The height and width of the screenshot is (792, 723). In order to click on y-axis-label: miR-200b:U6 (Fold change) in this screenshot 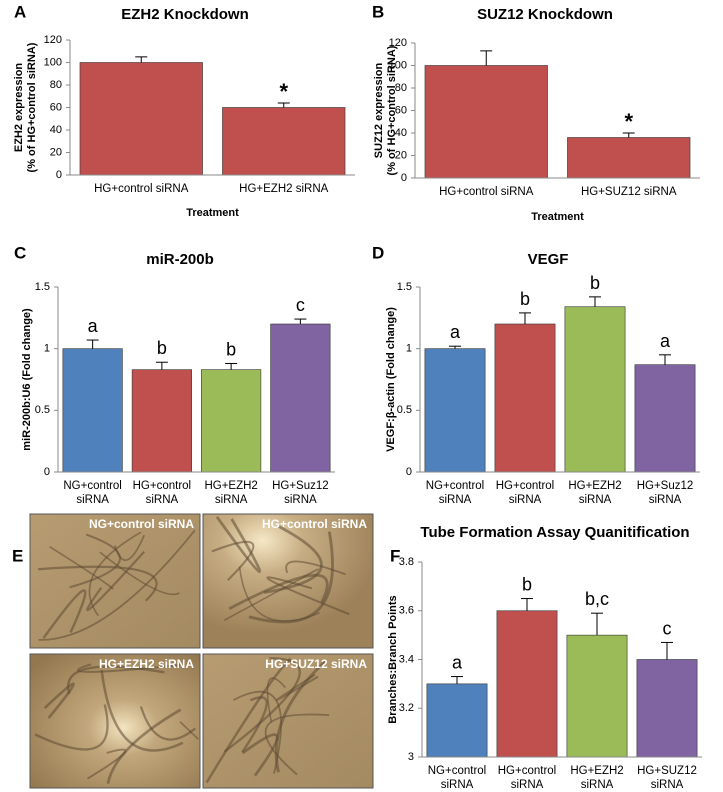, I will do `click(27, 379)`.